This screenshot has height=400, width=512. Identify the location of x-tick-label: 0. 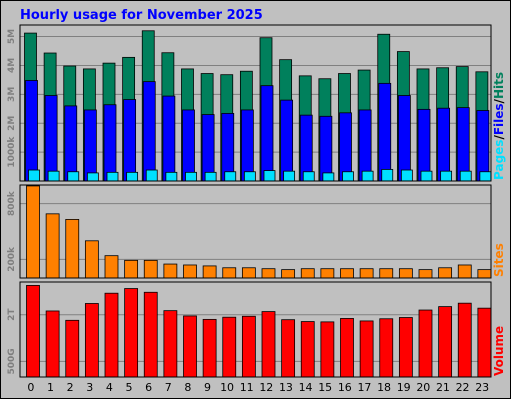
(30, 387).